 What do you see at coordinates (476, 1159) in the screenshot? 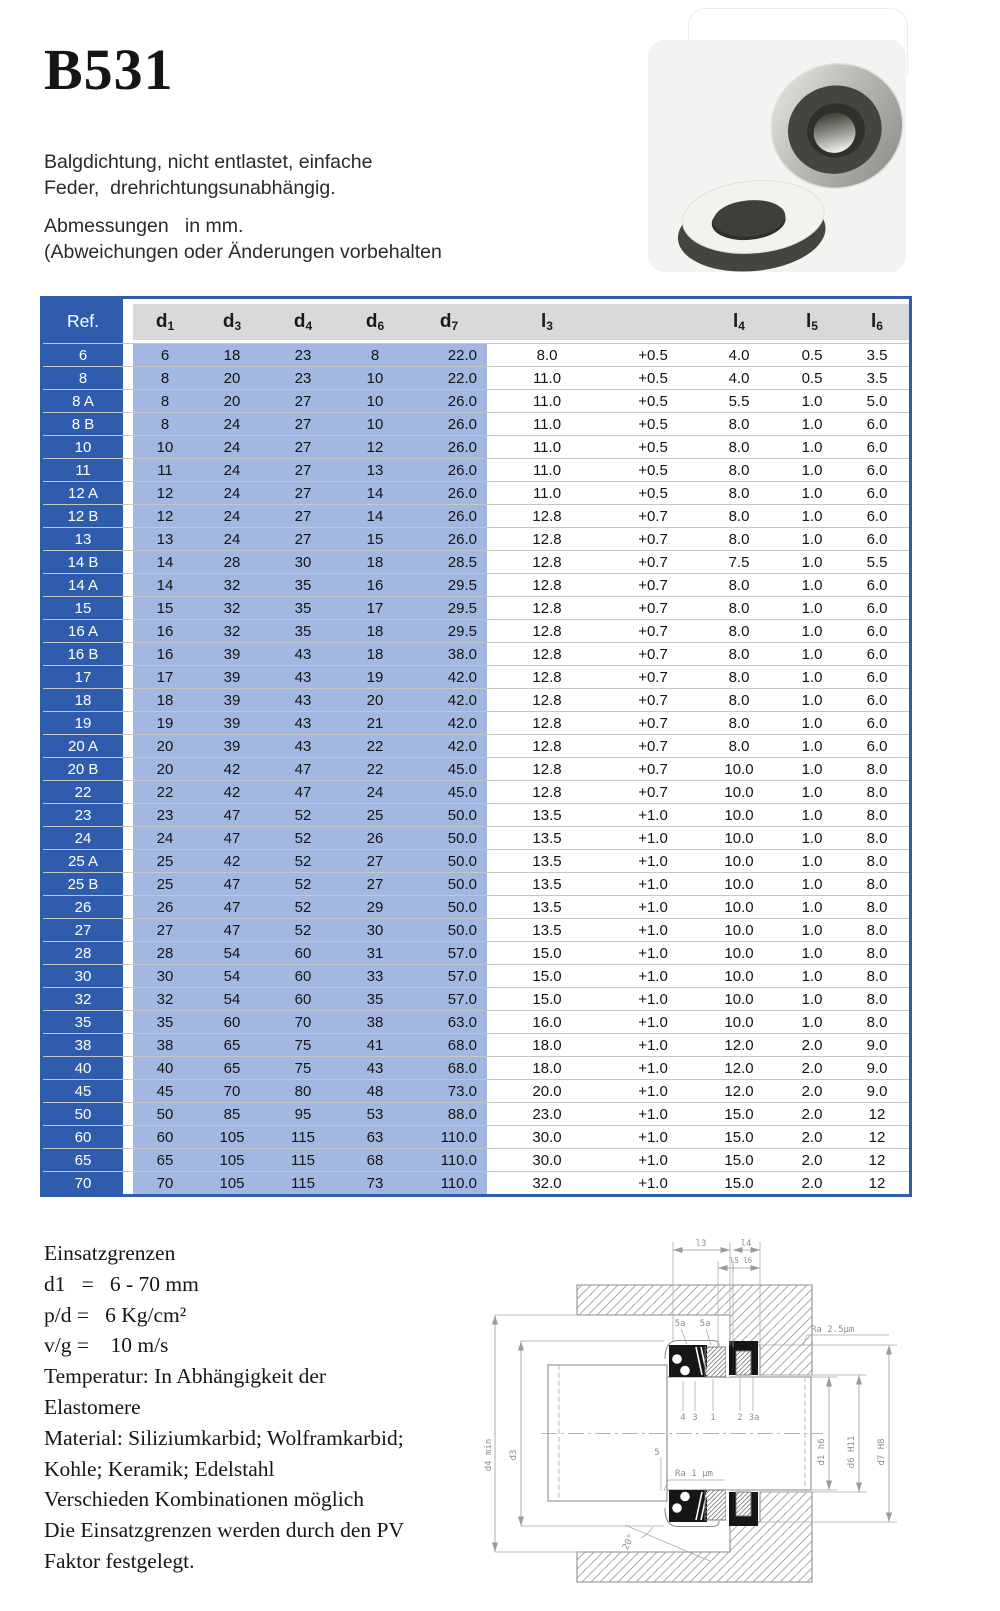
I see `table-row: 65 65 105 115 68 110.0 30.0 +1.0 15.0 2.0 12` at bounding box center [476, 1159].